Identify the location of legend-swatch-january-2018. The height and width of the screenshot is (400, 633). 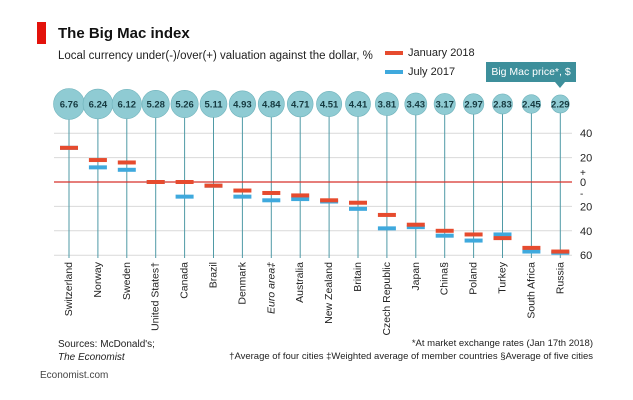
(394, 53).